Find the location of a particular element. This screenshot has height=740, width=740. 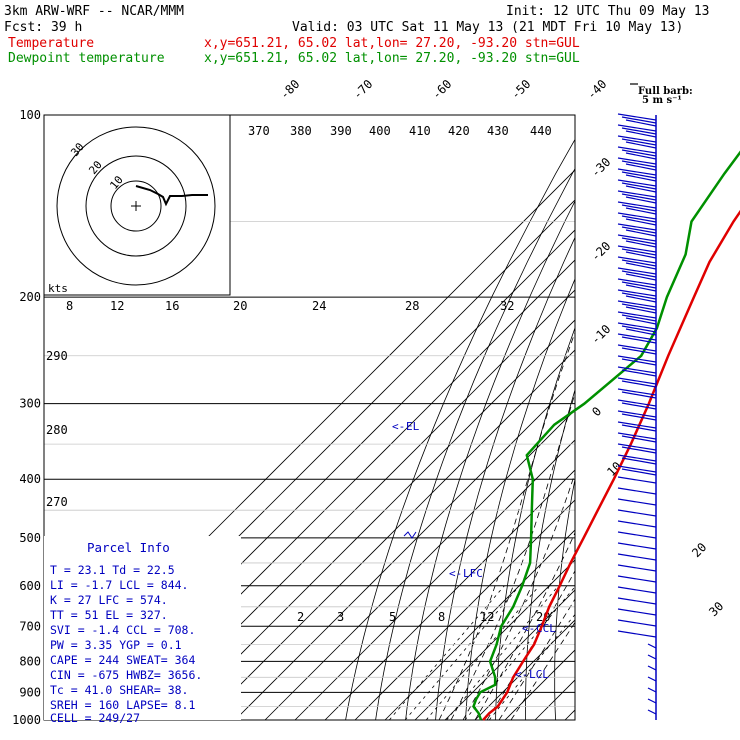

forecast-hour: Fcst: 39 h is located at coordinates (43, 27).